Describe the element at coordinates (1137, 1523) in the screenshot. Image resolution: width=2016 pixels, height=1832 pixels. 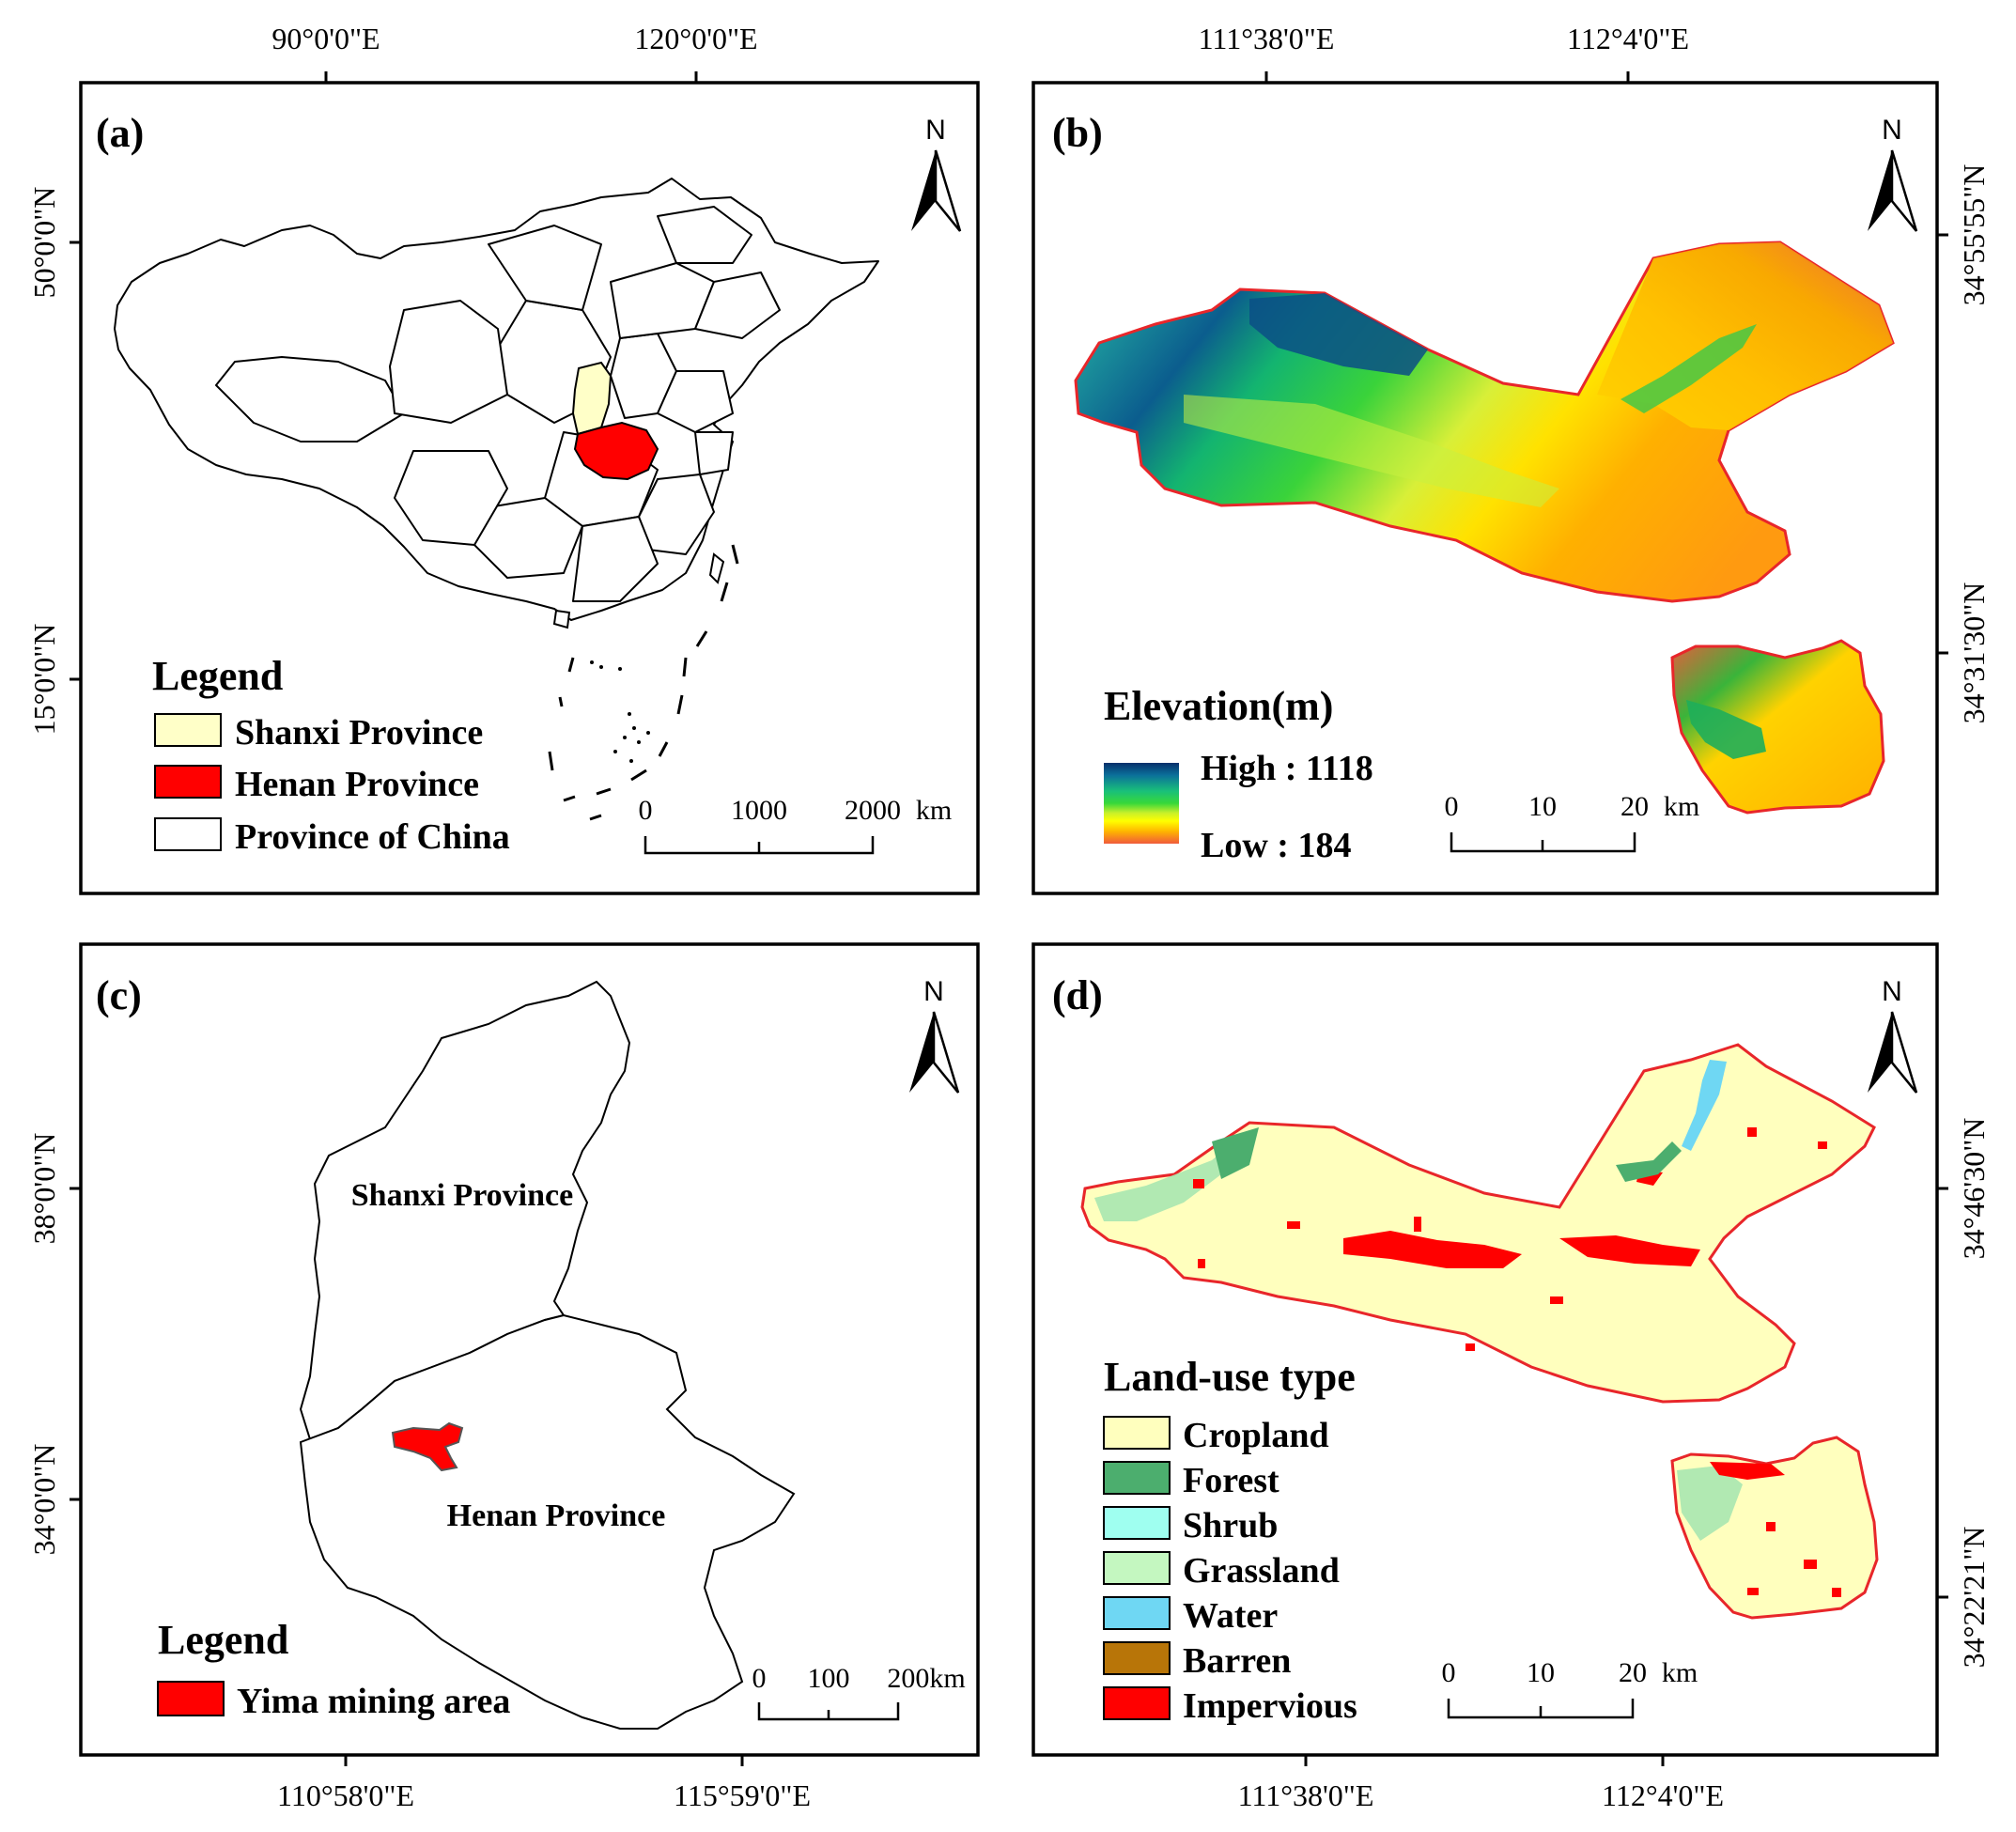
I see `legend-swatch-shrub` at that location.